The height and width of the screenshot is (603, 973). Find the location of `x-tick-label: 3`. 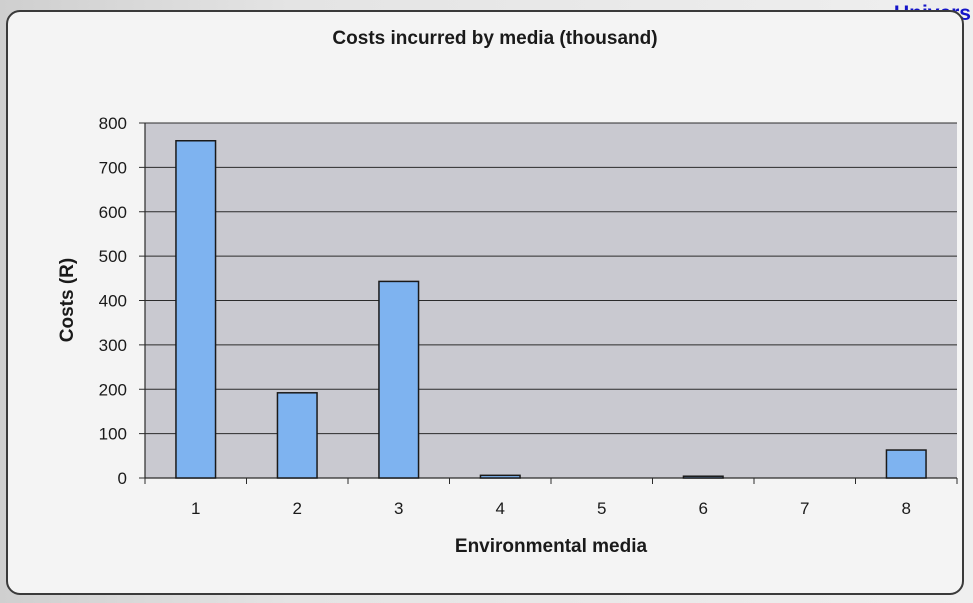

x-tick-label: 3 is located at coordinates (398, 508).